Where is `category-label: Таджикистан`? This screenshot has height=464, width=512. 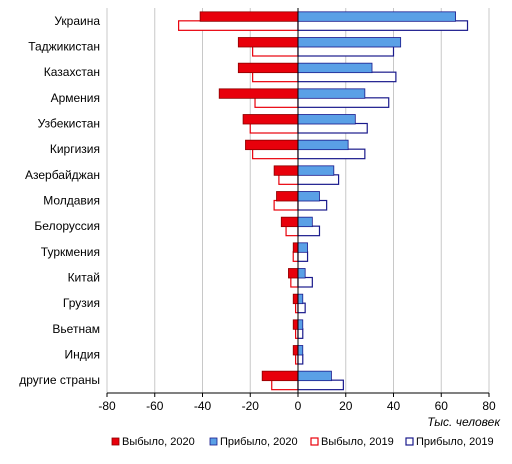 category-label: Таджикистан is located at coordinates (64, 47).